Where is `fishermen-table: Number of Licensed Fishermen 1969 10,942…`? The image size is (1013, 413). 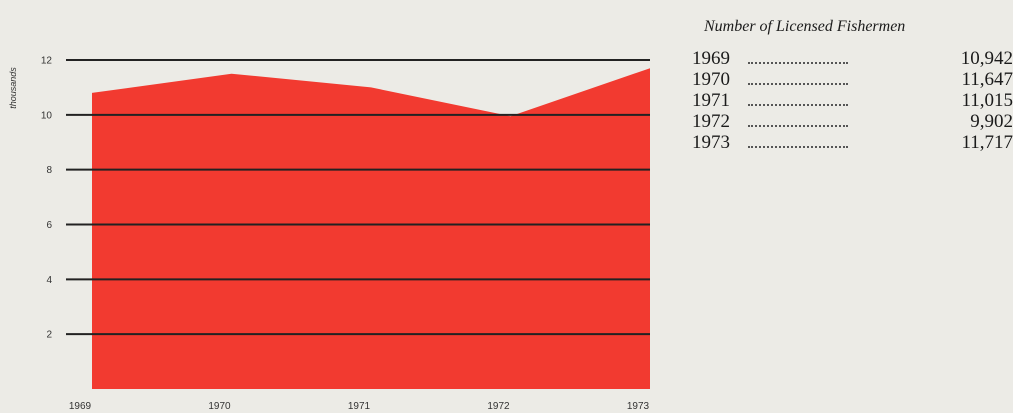
fishermen-table: Number of Licensed Fishermen 1969 10,942… is located at coordinates (851, 85).